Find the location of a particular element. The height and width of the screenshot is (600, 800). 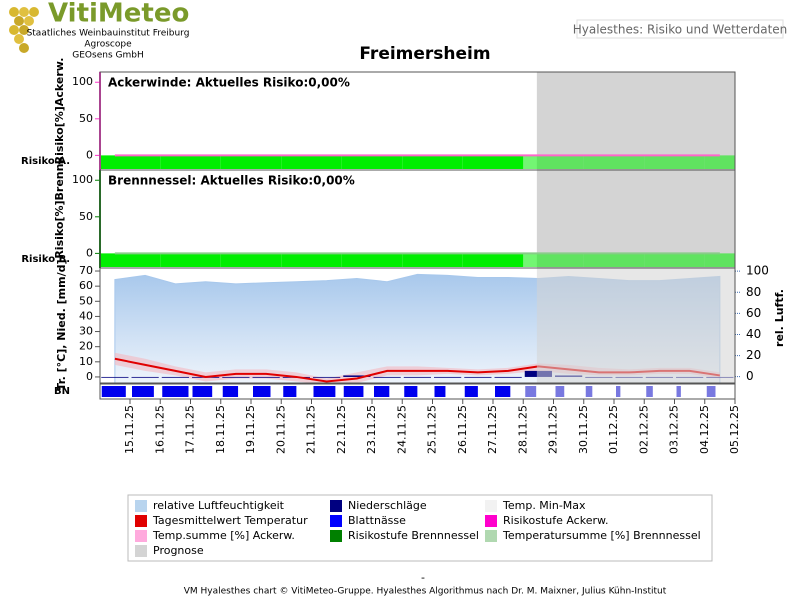

y2-tick-label: 20 is located at coordinates (753, 355).